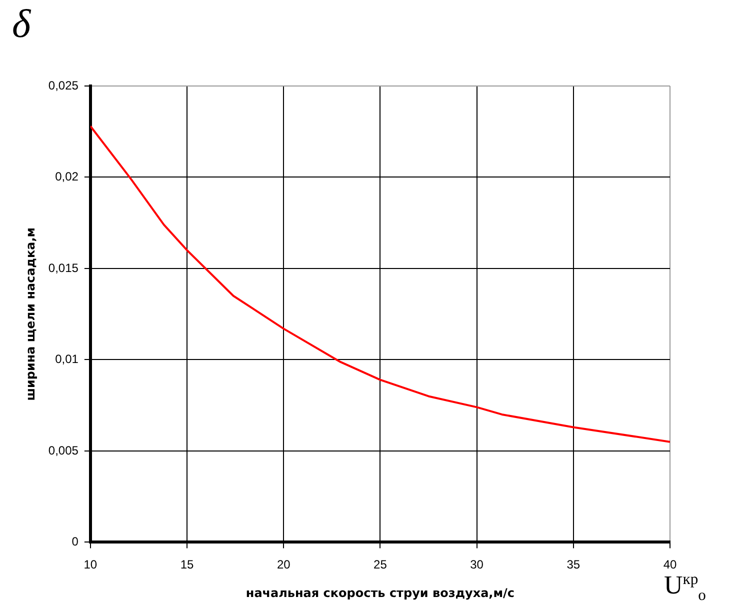 The width and height of the screenshot is (748, 615). Describe the element at coordinates (573, 565) in the screenshot. I see `x-tick-label: 35` at that location.